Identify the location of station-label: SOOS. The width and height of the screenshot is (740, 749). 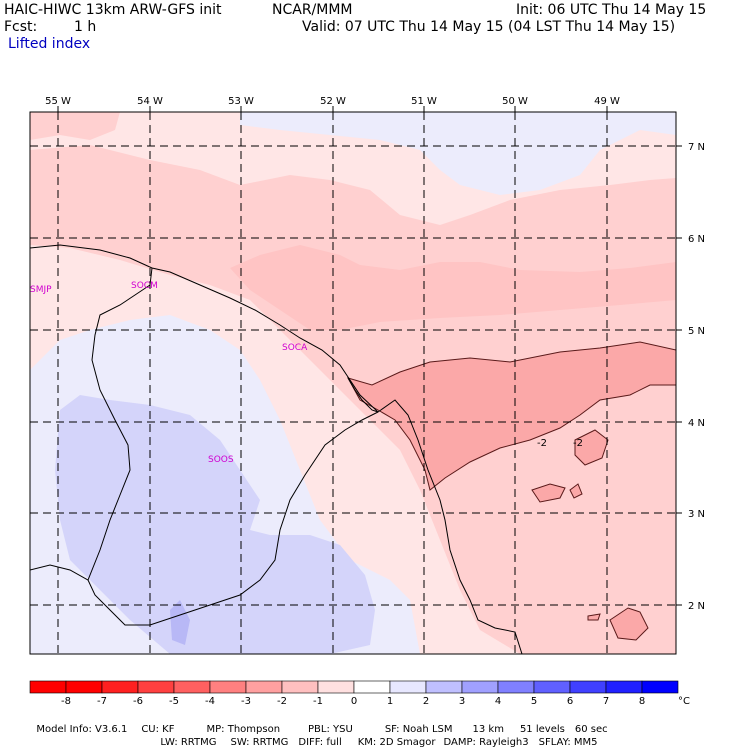
(221, 460).